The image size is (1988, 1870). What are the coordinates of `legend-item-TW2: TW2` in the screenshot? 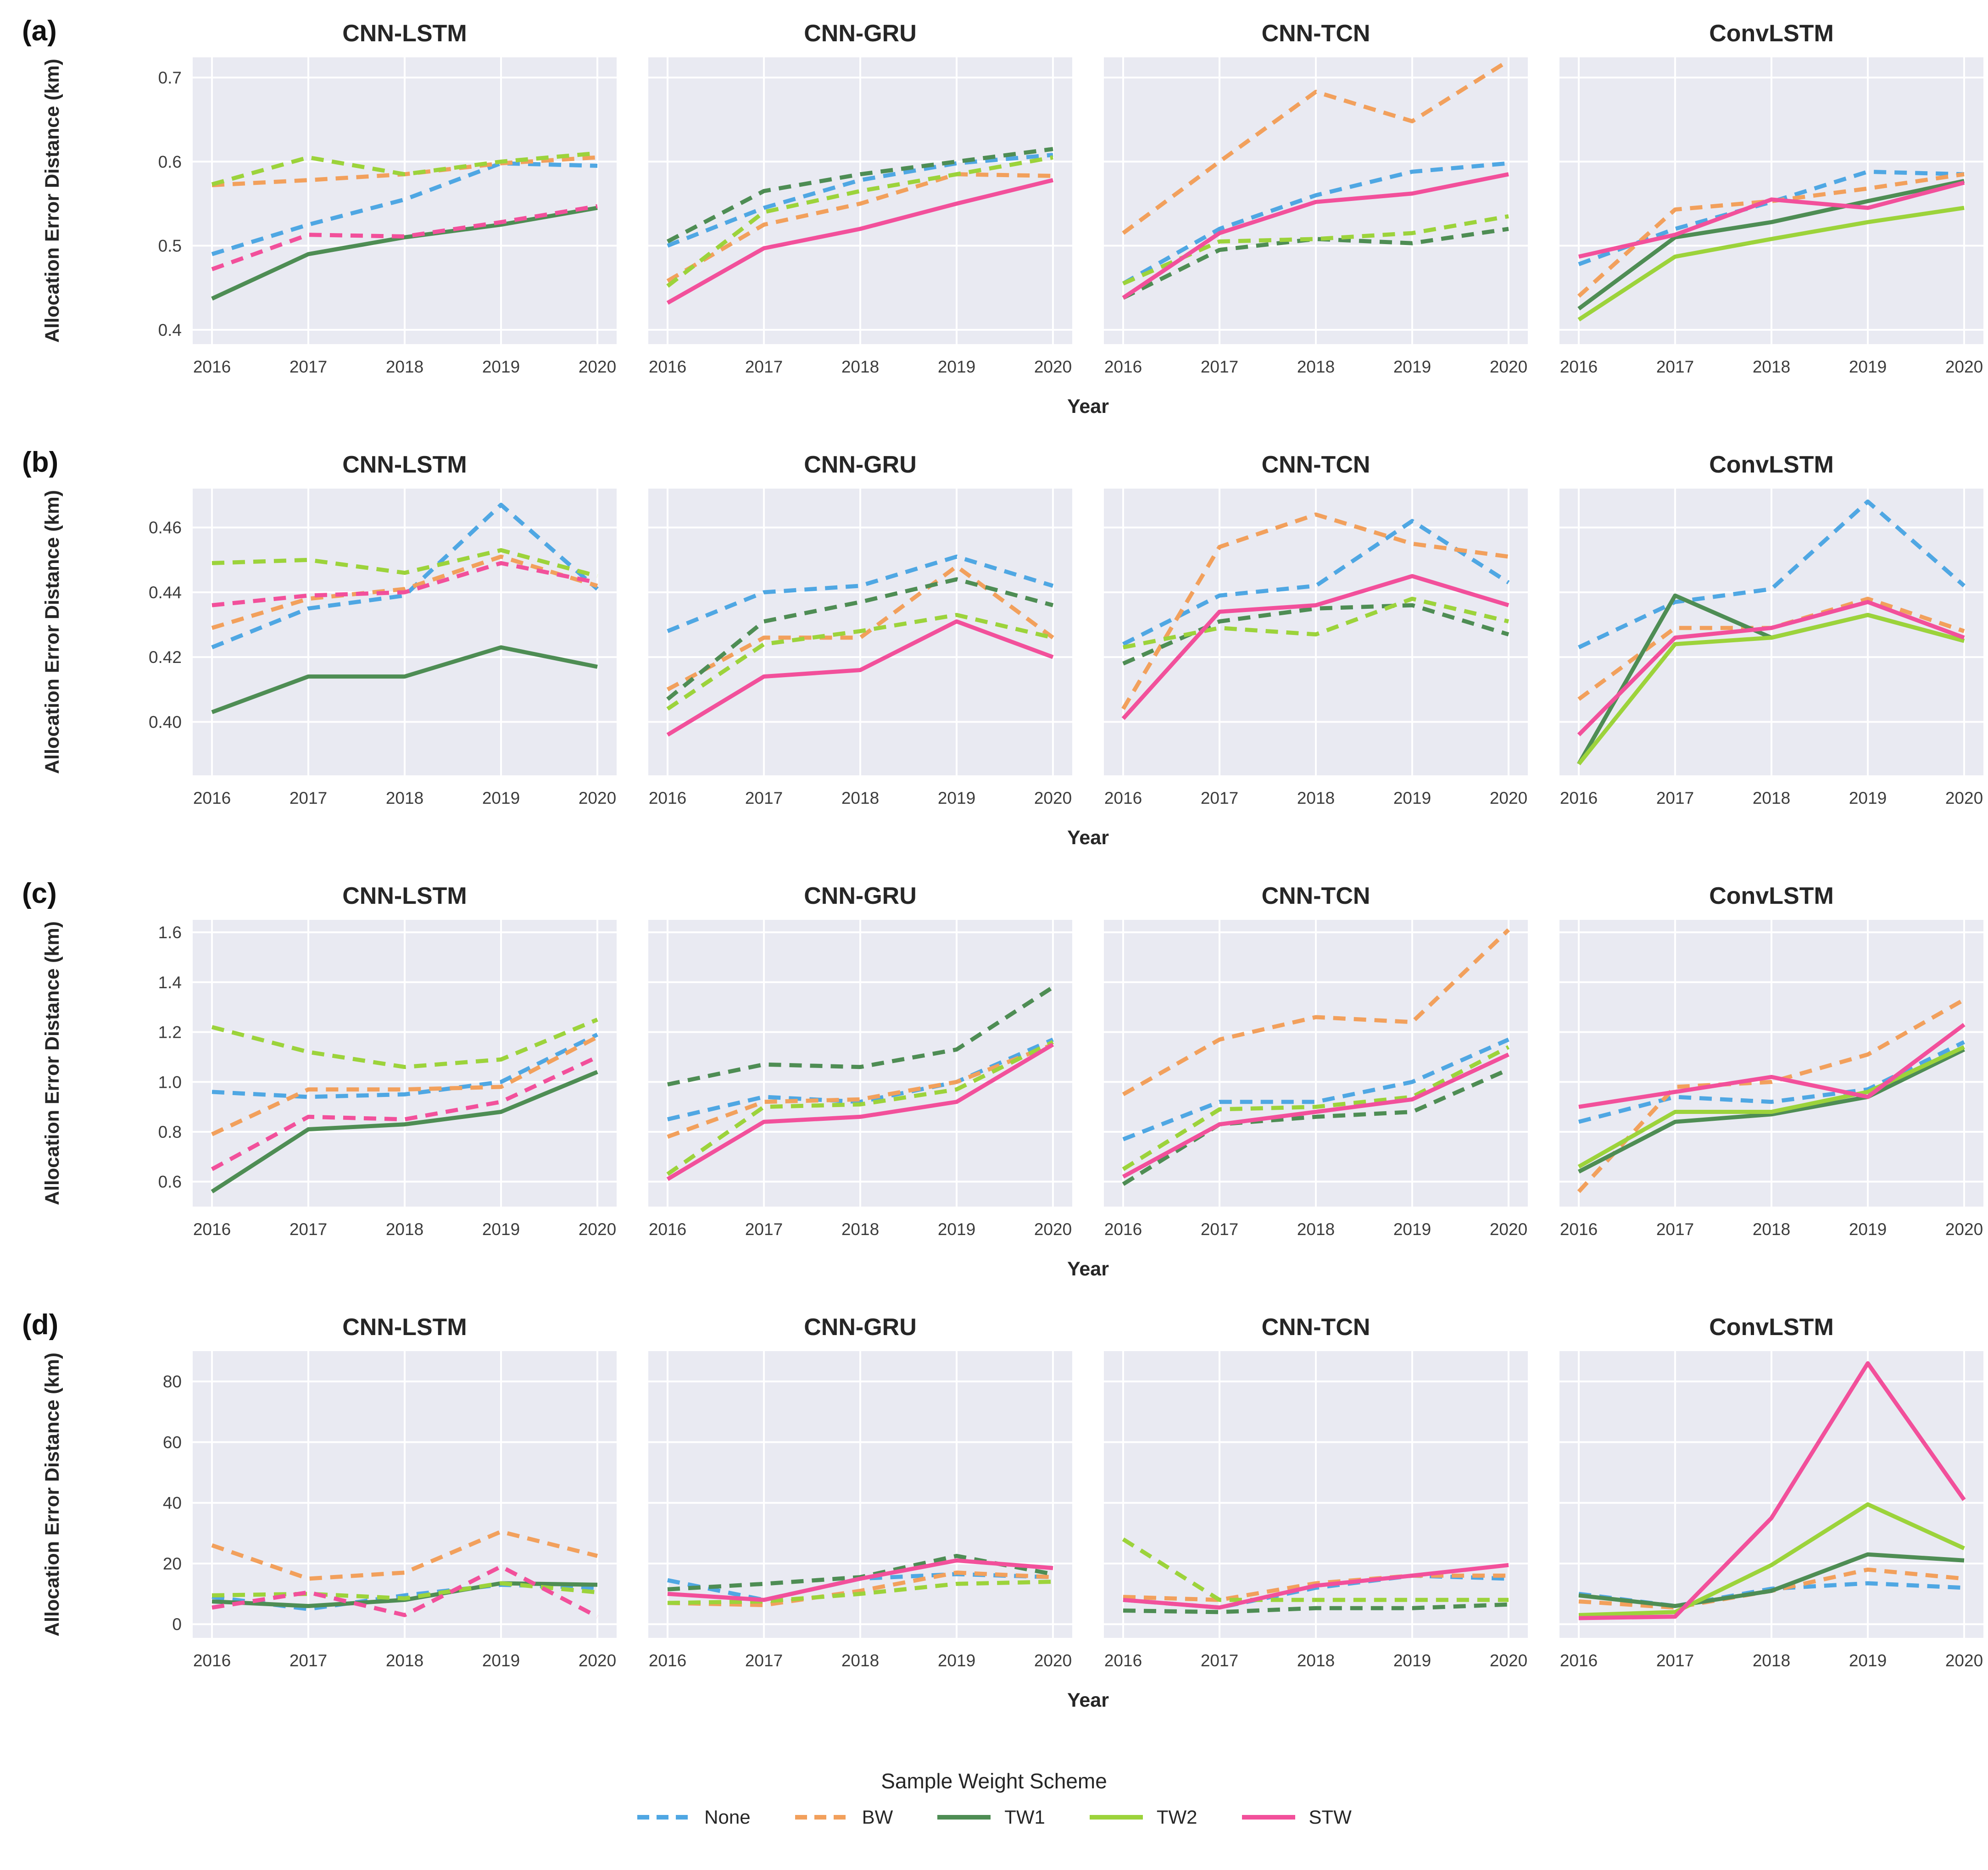 It's located at (1143, 1817).